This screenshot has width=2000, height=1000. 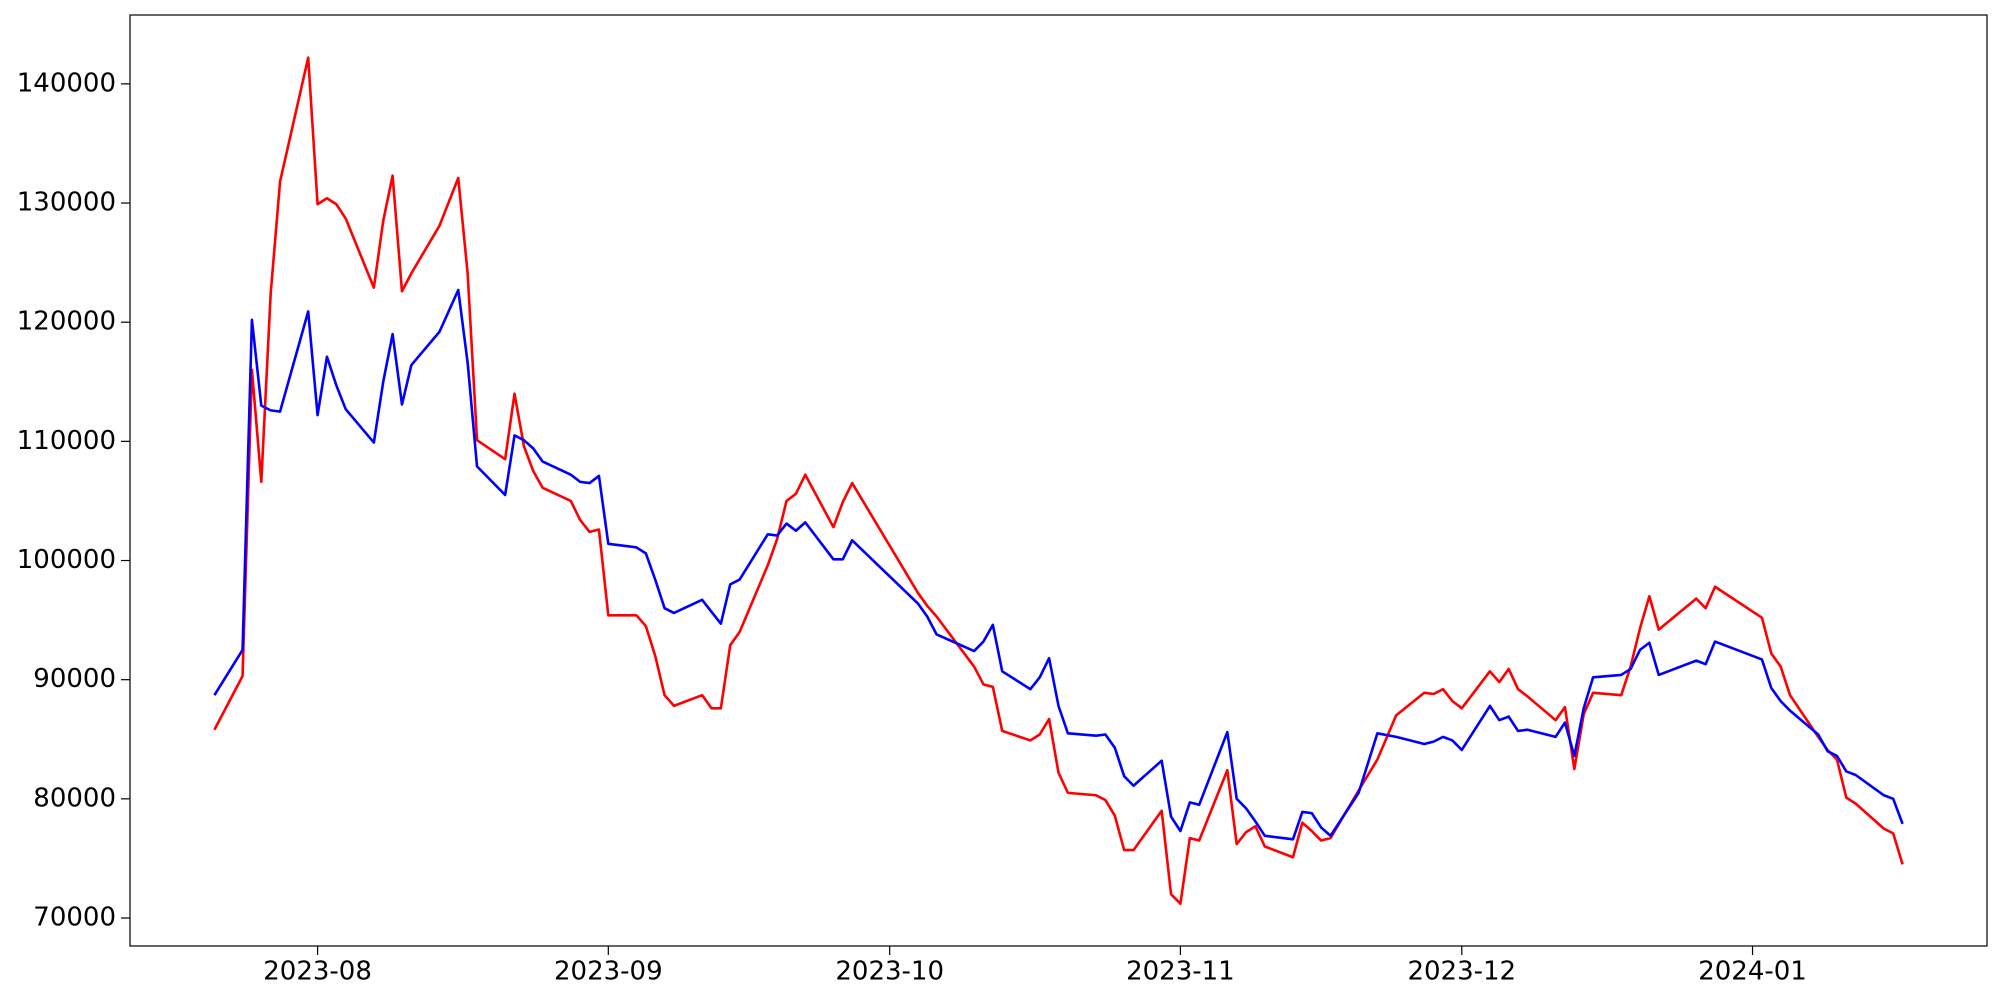 What do you see at coordinates (66, 560) in the screenshot?
I see `y-tick-label: 100000` at bounding box center [66, 560].